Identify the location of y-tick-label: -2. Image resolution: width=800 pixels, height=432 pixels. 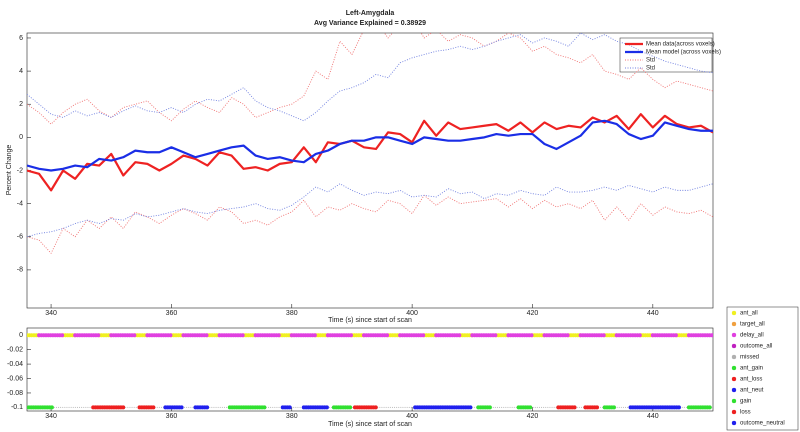
(20, 170).